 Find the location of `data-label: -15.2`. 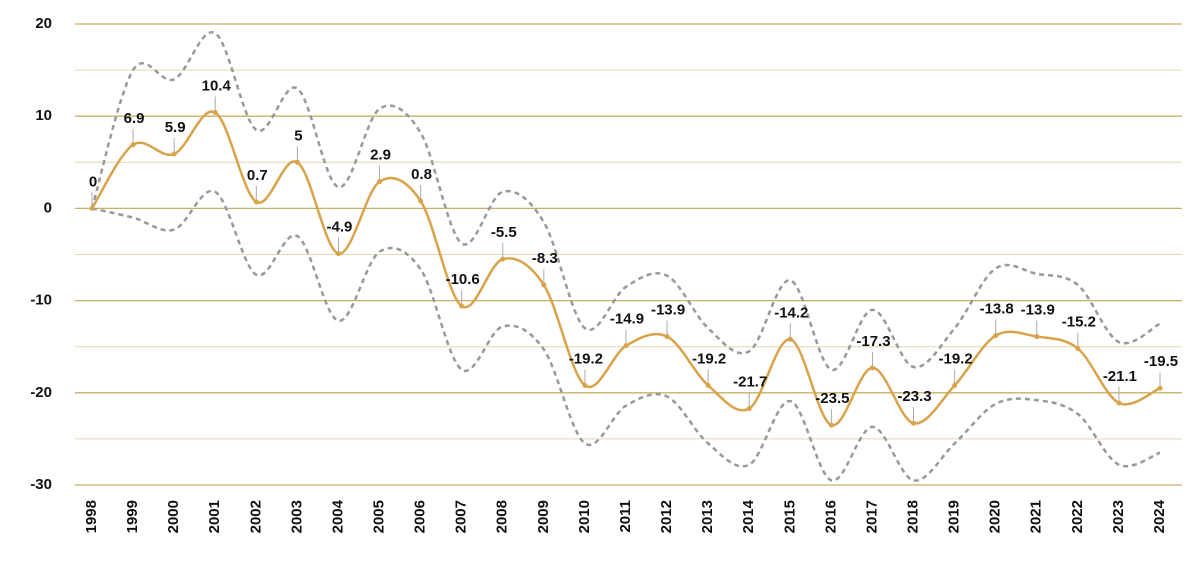

data-label: -15.2 is located at coordinates (1079, 322).